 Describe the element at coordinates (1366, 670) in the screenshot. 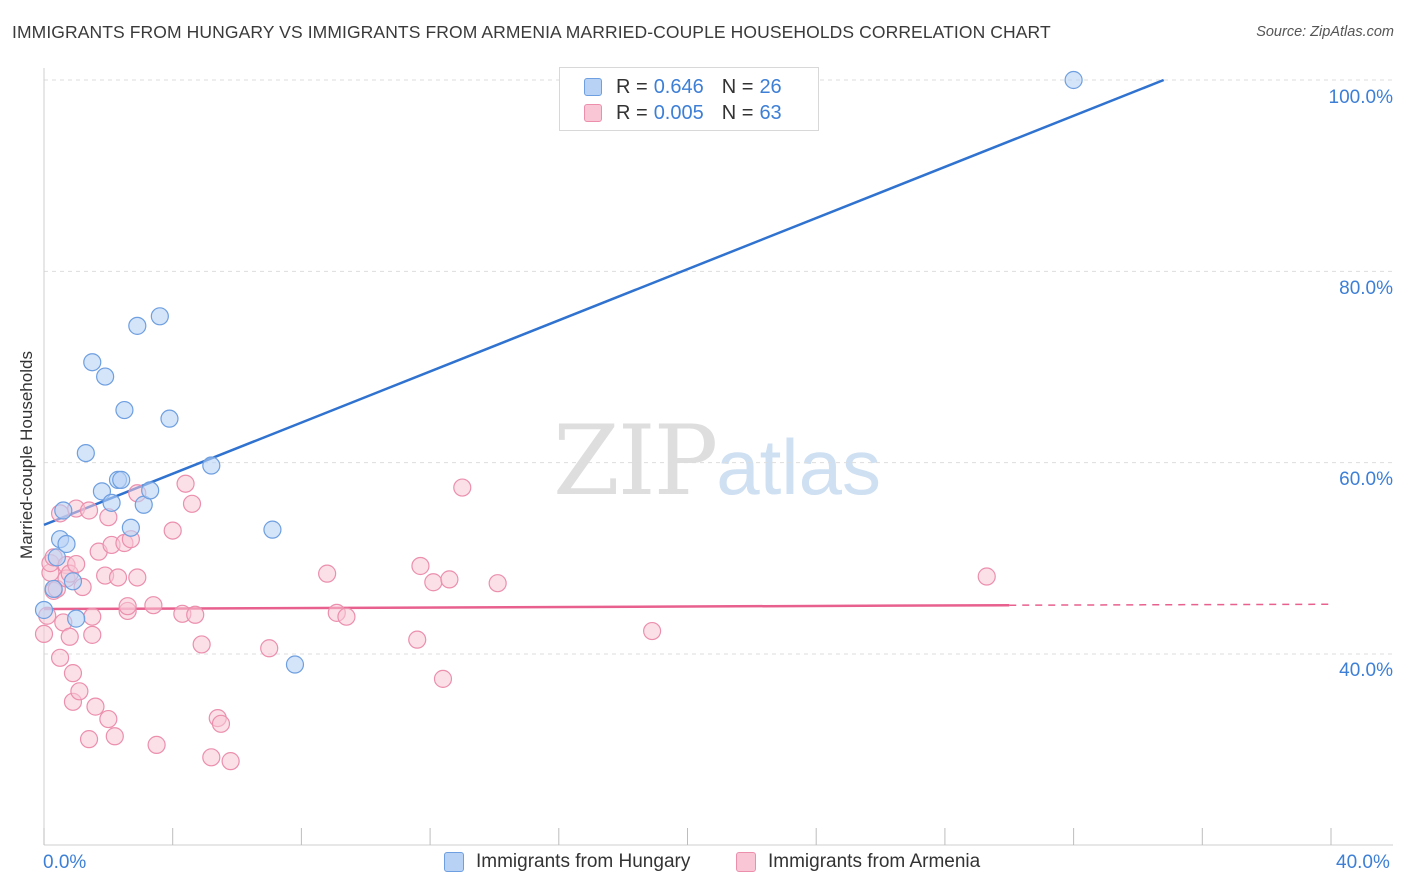

I see `y-tick-label-40: 40.0%` at that location.